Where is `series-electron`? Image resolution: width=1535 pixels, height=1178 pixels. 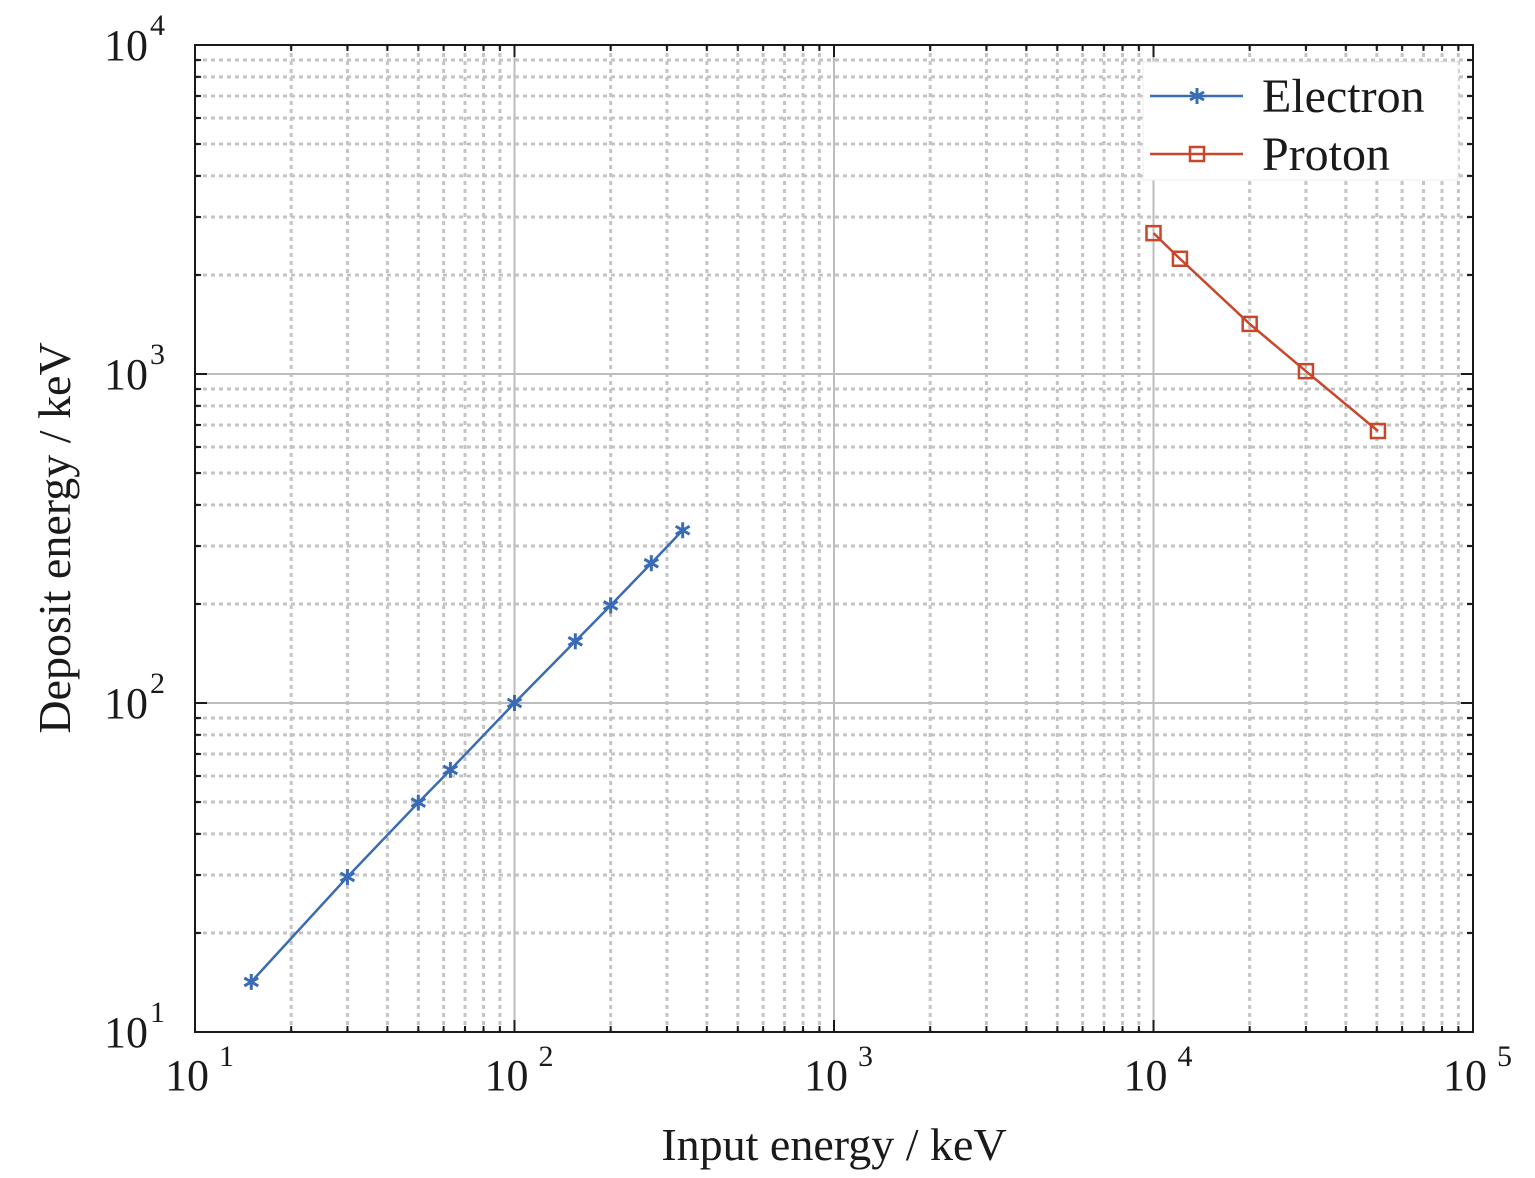 series-electron is located at coordinates (467, 756).